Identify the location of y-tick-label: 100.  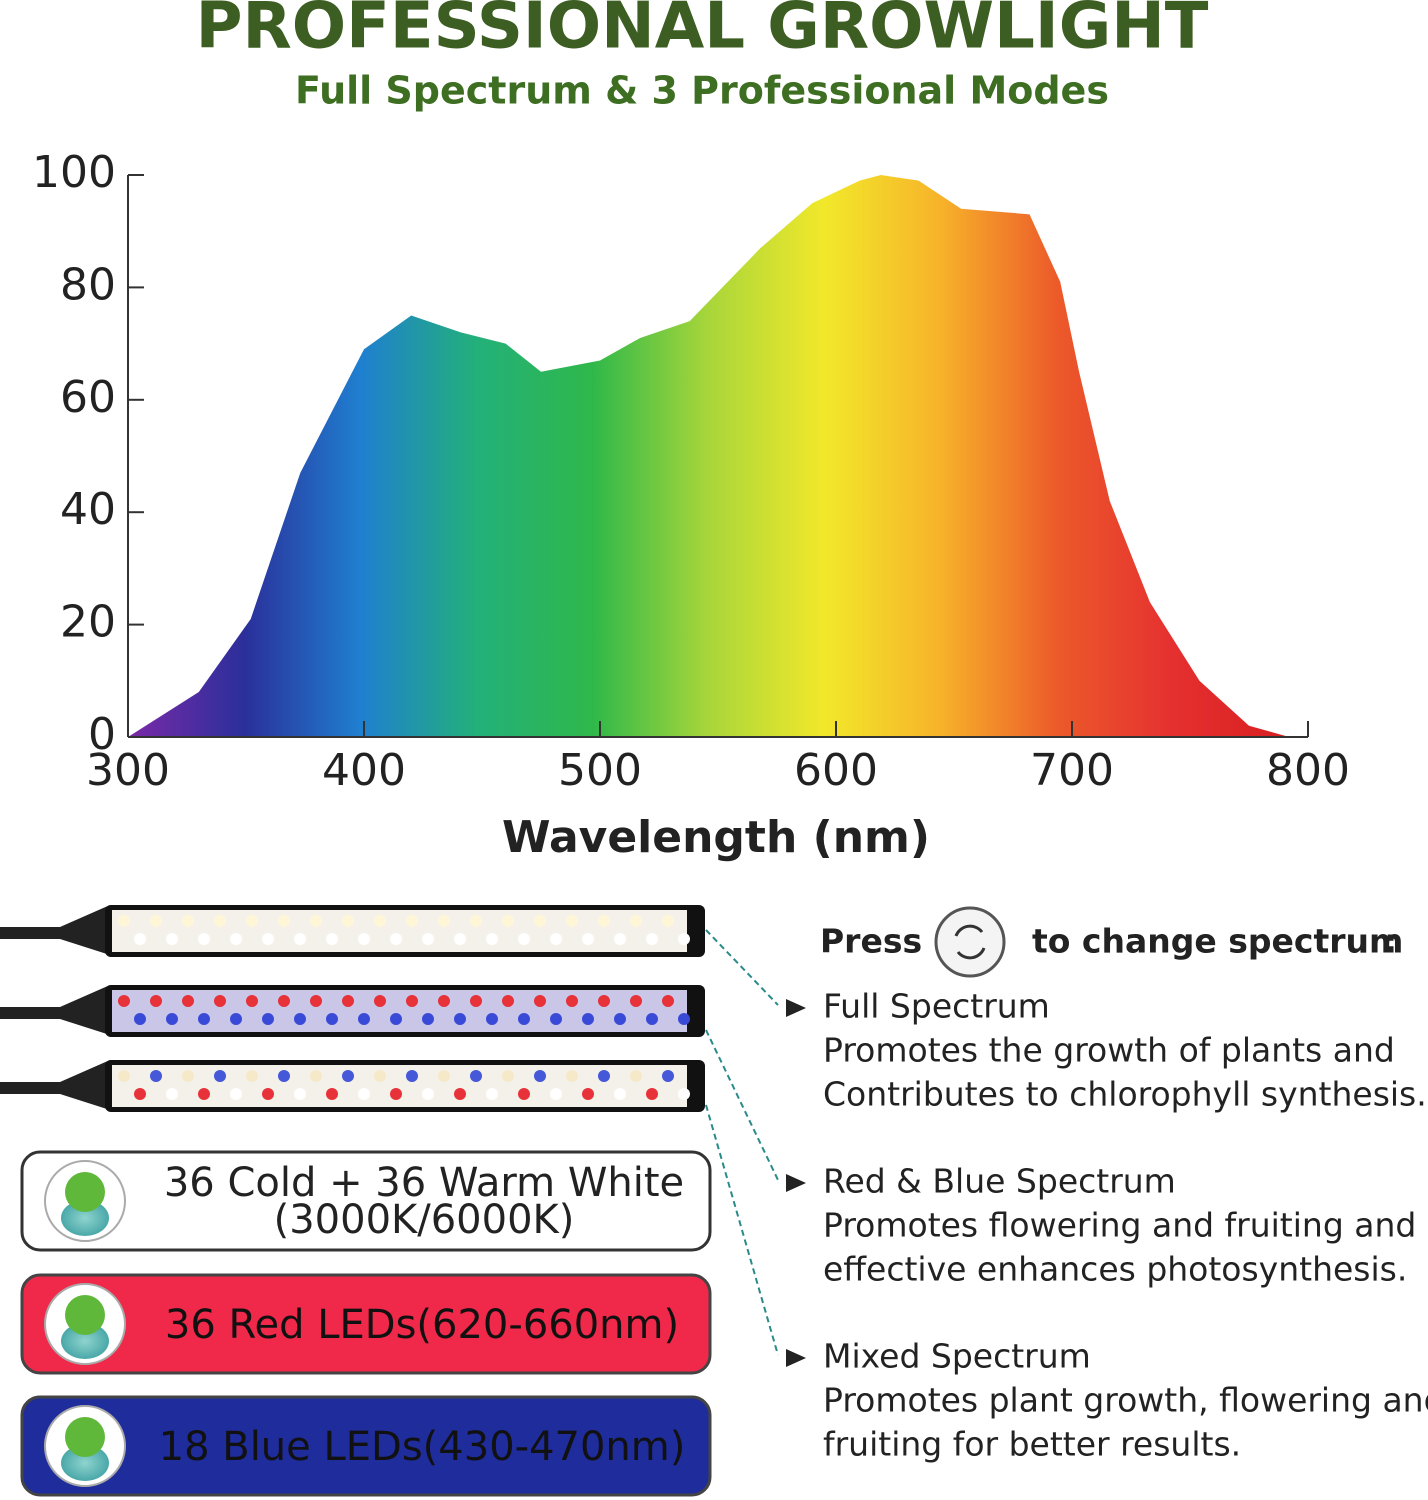
(74, 172).